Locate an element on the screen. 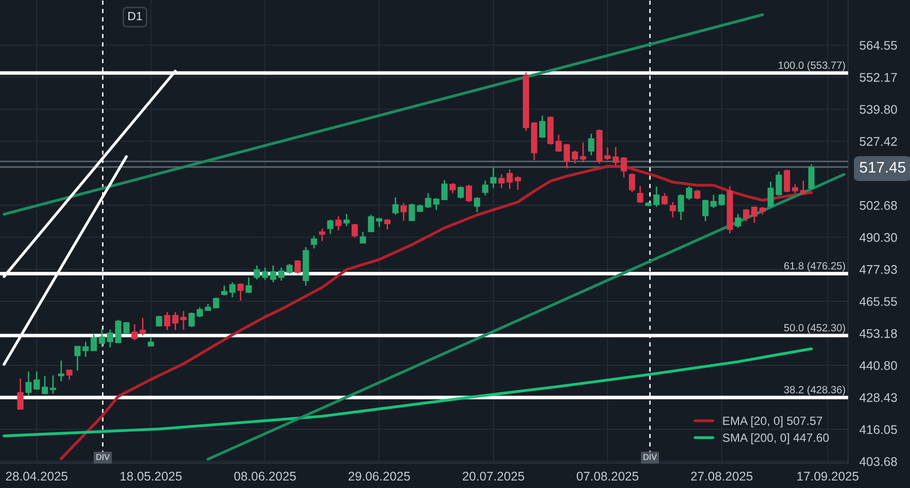  legend-label: SMA [200, 0] 447.60 is located at coordinates (775, 438).